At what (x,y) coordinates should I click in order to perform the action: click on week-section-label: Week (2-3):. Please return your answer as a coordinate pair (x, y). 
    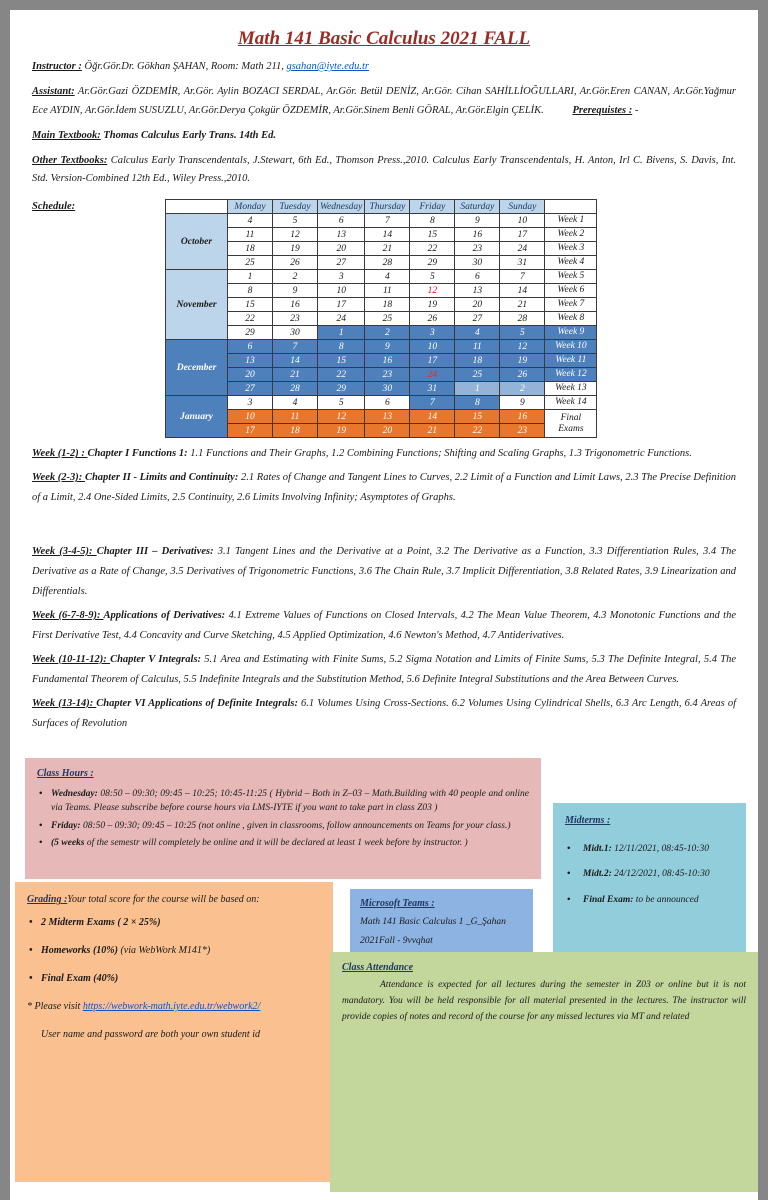
    Looking at the image, I should click on (58, 478).